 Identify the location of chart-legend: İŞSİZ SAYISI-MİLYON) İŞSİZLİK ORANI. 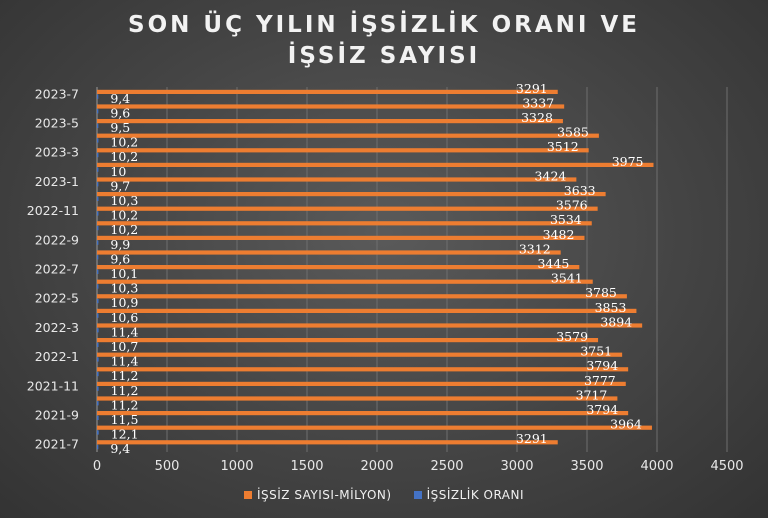
(384, 495).